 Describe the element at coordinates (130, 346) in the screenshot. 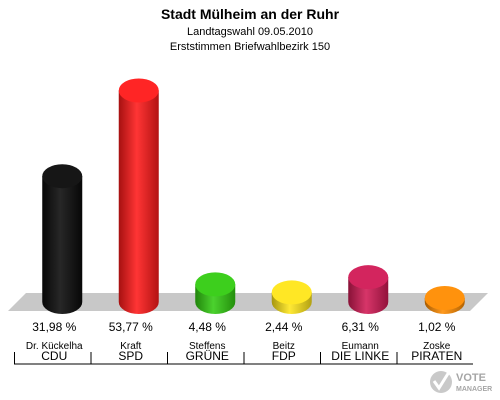

I see `candidate-label-spd: Kraft` at that location.